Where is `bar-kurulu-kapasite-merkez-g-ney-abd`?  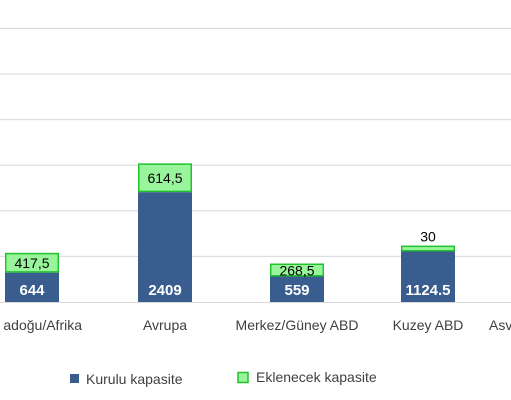
bar-kurulu-kapasite-merkez-g-ney-abd is located at coordinates (297, 289).